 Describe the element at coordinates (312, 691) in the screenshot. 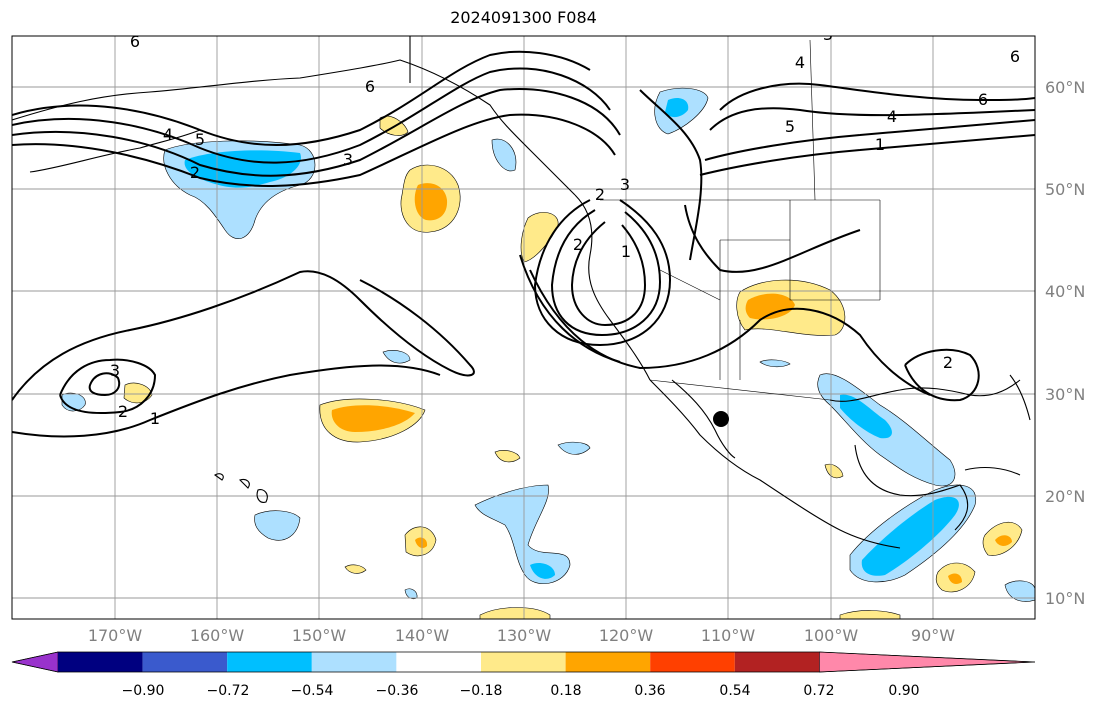

I see `colorbar-tick-label: −0.54` at that location.